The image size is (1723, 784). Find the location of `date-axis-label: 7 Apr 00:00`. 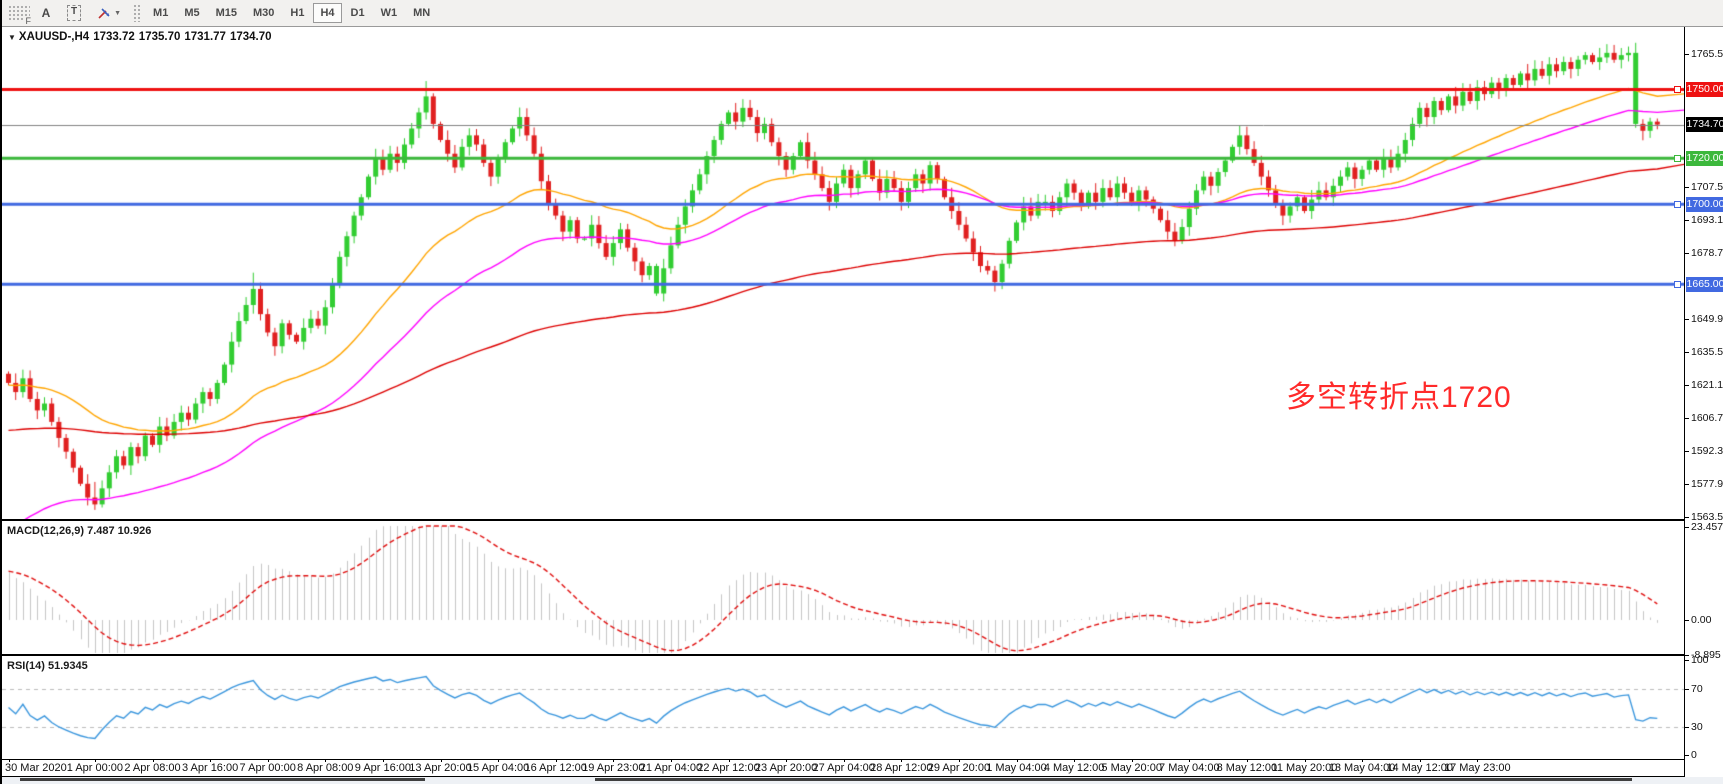

date-axis-label: 7 Apr 00:00 is located at coordinates (267, 768).